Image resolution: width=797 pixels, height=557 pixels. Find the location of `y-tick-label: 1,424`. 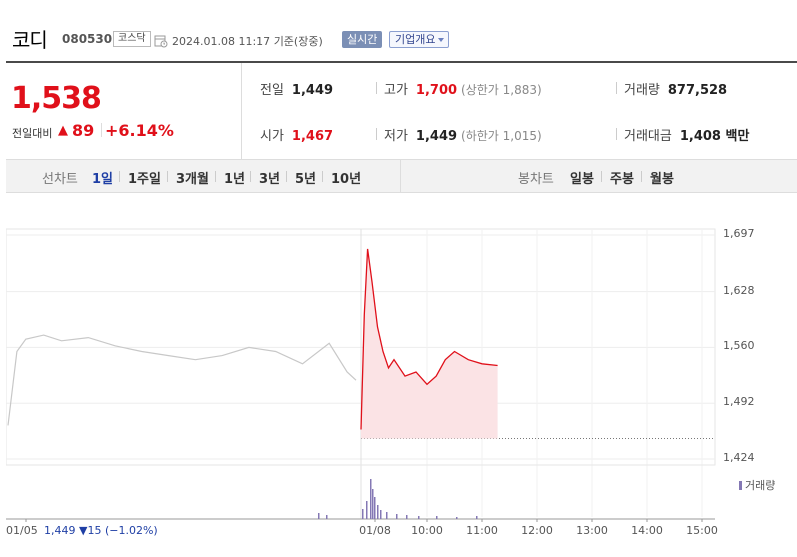

y-tick-label: 1,424 is located at coordinates (739, 457).